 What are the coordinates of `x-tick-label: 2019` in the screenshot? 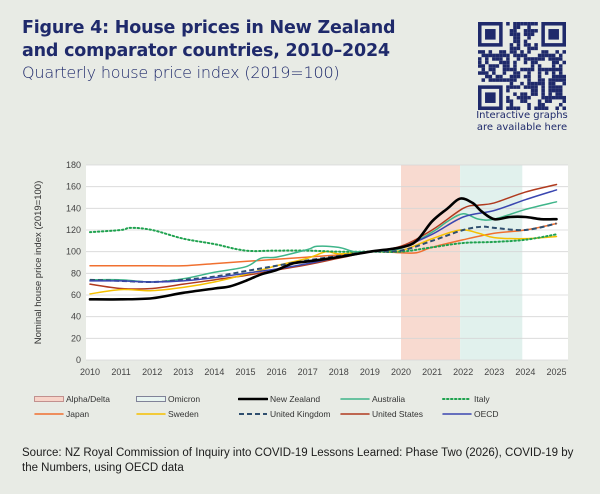 It's located at (370, 372).